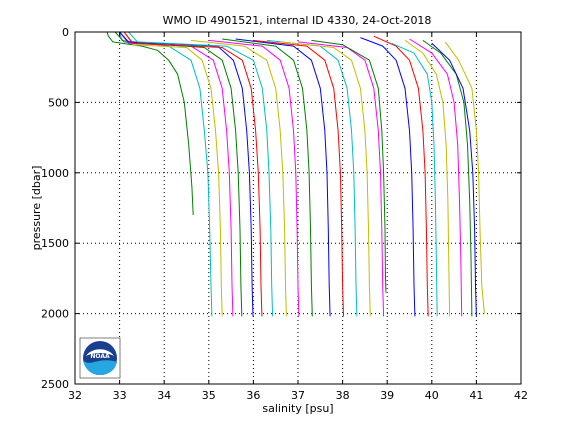  I want to click on y-tick-labels: 0 500 1000 1500 2000 2500, so click(55, 208).